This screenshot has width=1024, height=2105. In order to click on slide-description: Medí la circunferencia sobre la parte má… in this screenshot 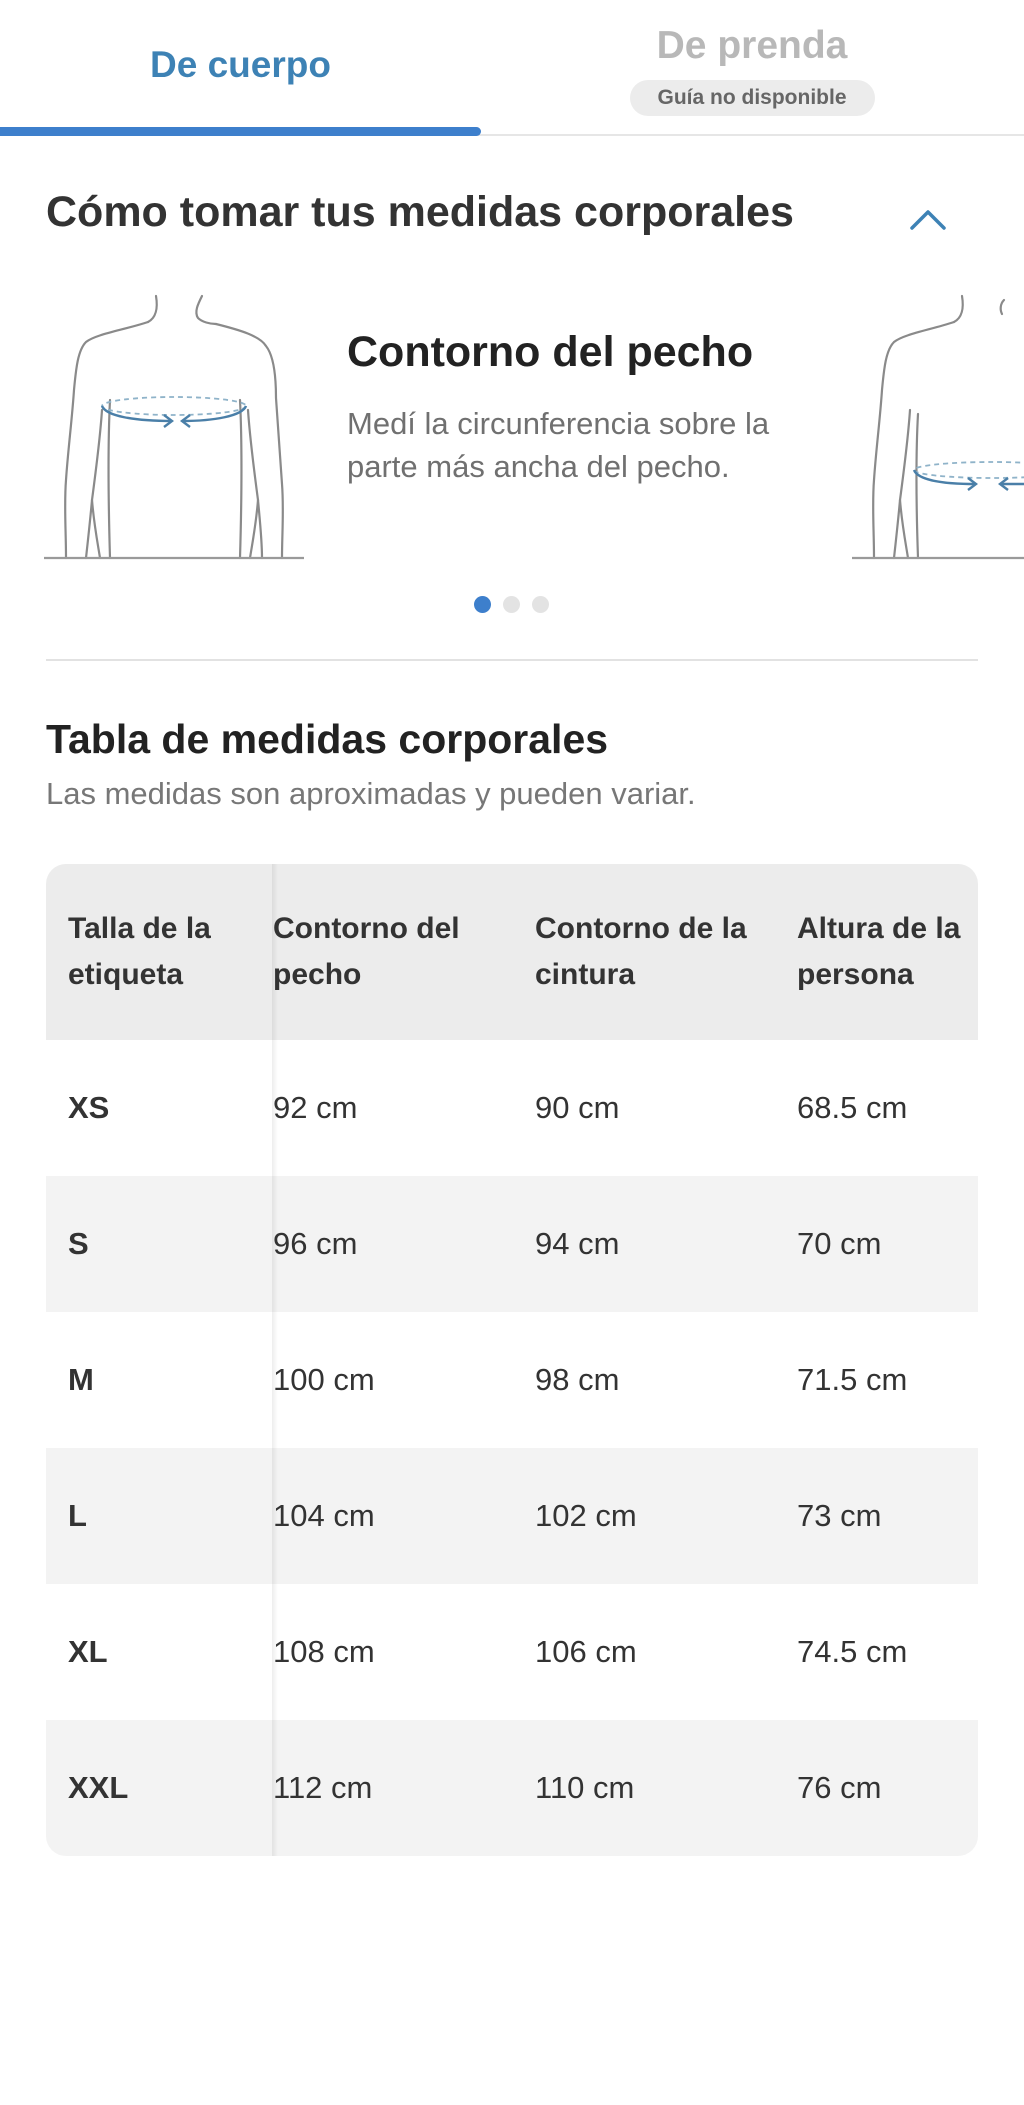, I will do `click(558, 445)`.